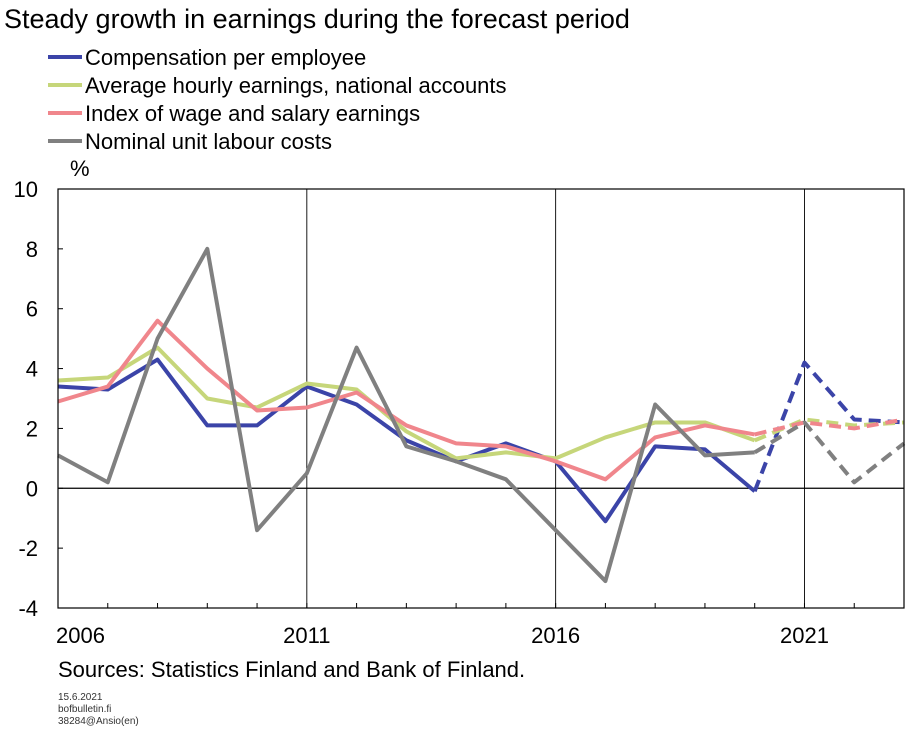 The width and height of the screenshot is (910, 733). I want to click on x-tick-labels: 2006 2011 2016 2021, so click(442, 635).